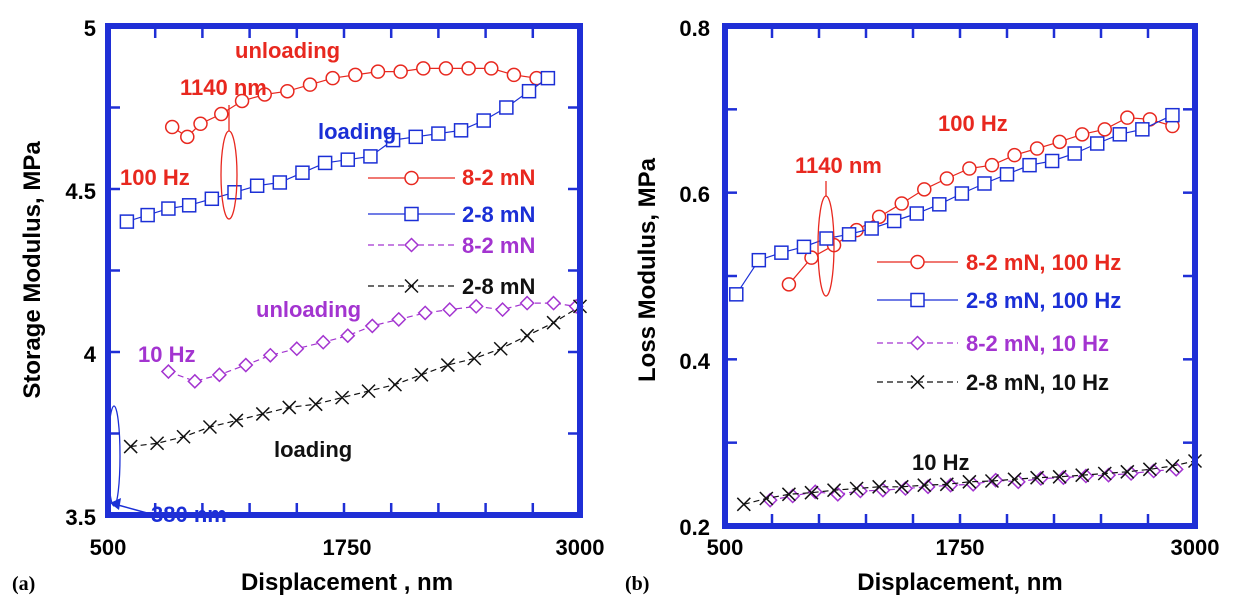 The width and height of the screenshot is (1237, 602). I want to click on panel-b-annotation-1140nm: 1140 nm, so click(838, 165).